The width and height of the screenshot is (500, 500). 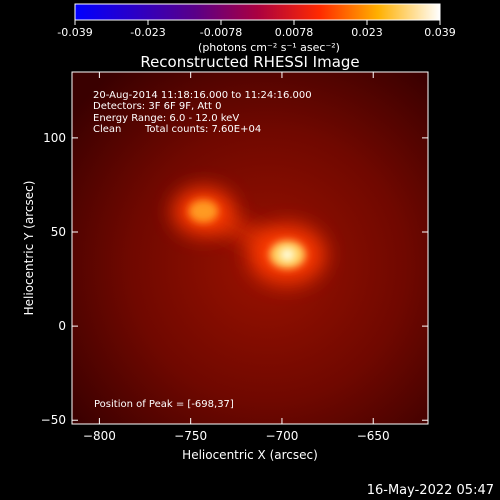 What do you see at coordinates (269, 47) in the screenshot?
I see `colorbar-units: (photons cm⁻² s⁻¹ asec⁻²)` at bounding box center [269, 47].